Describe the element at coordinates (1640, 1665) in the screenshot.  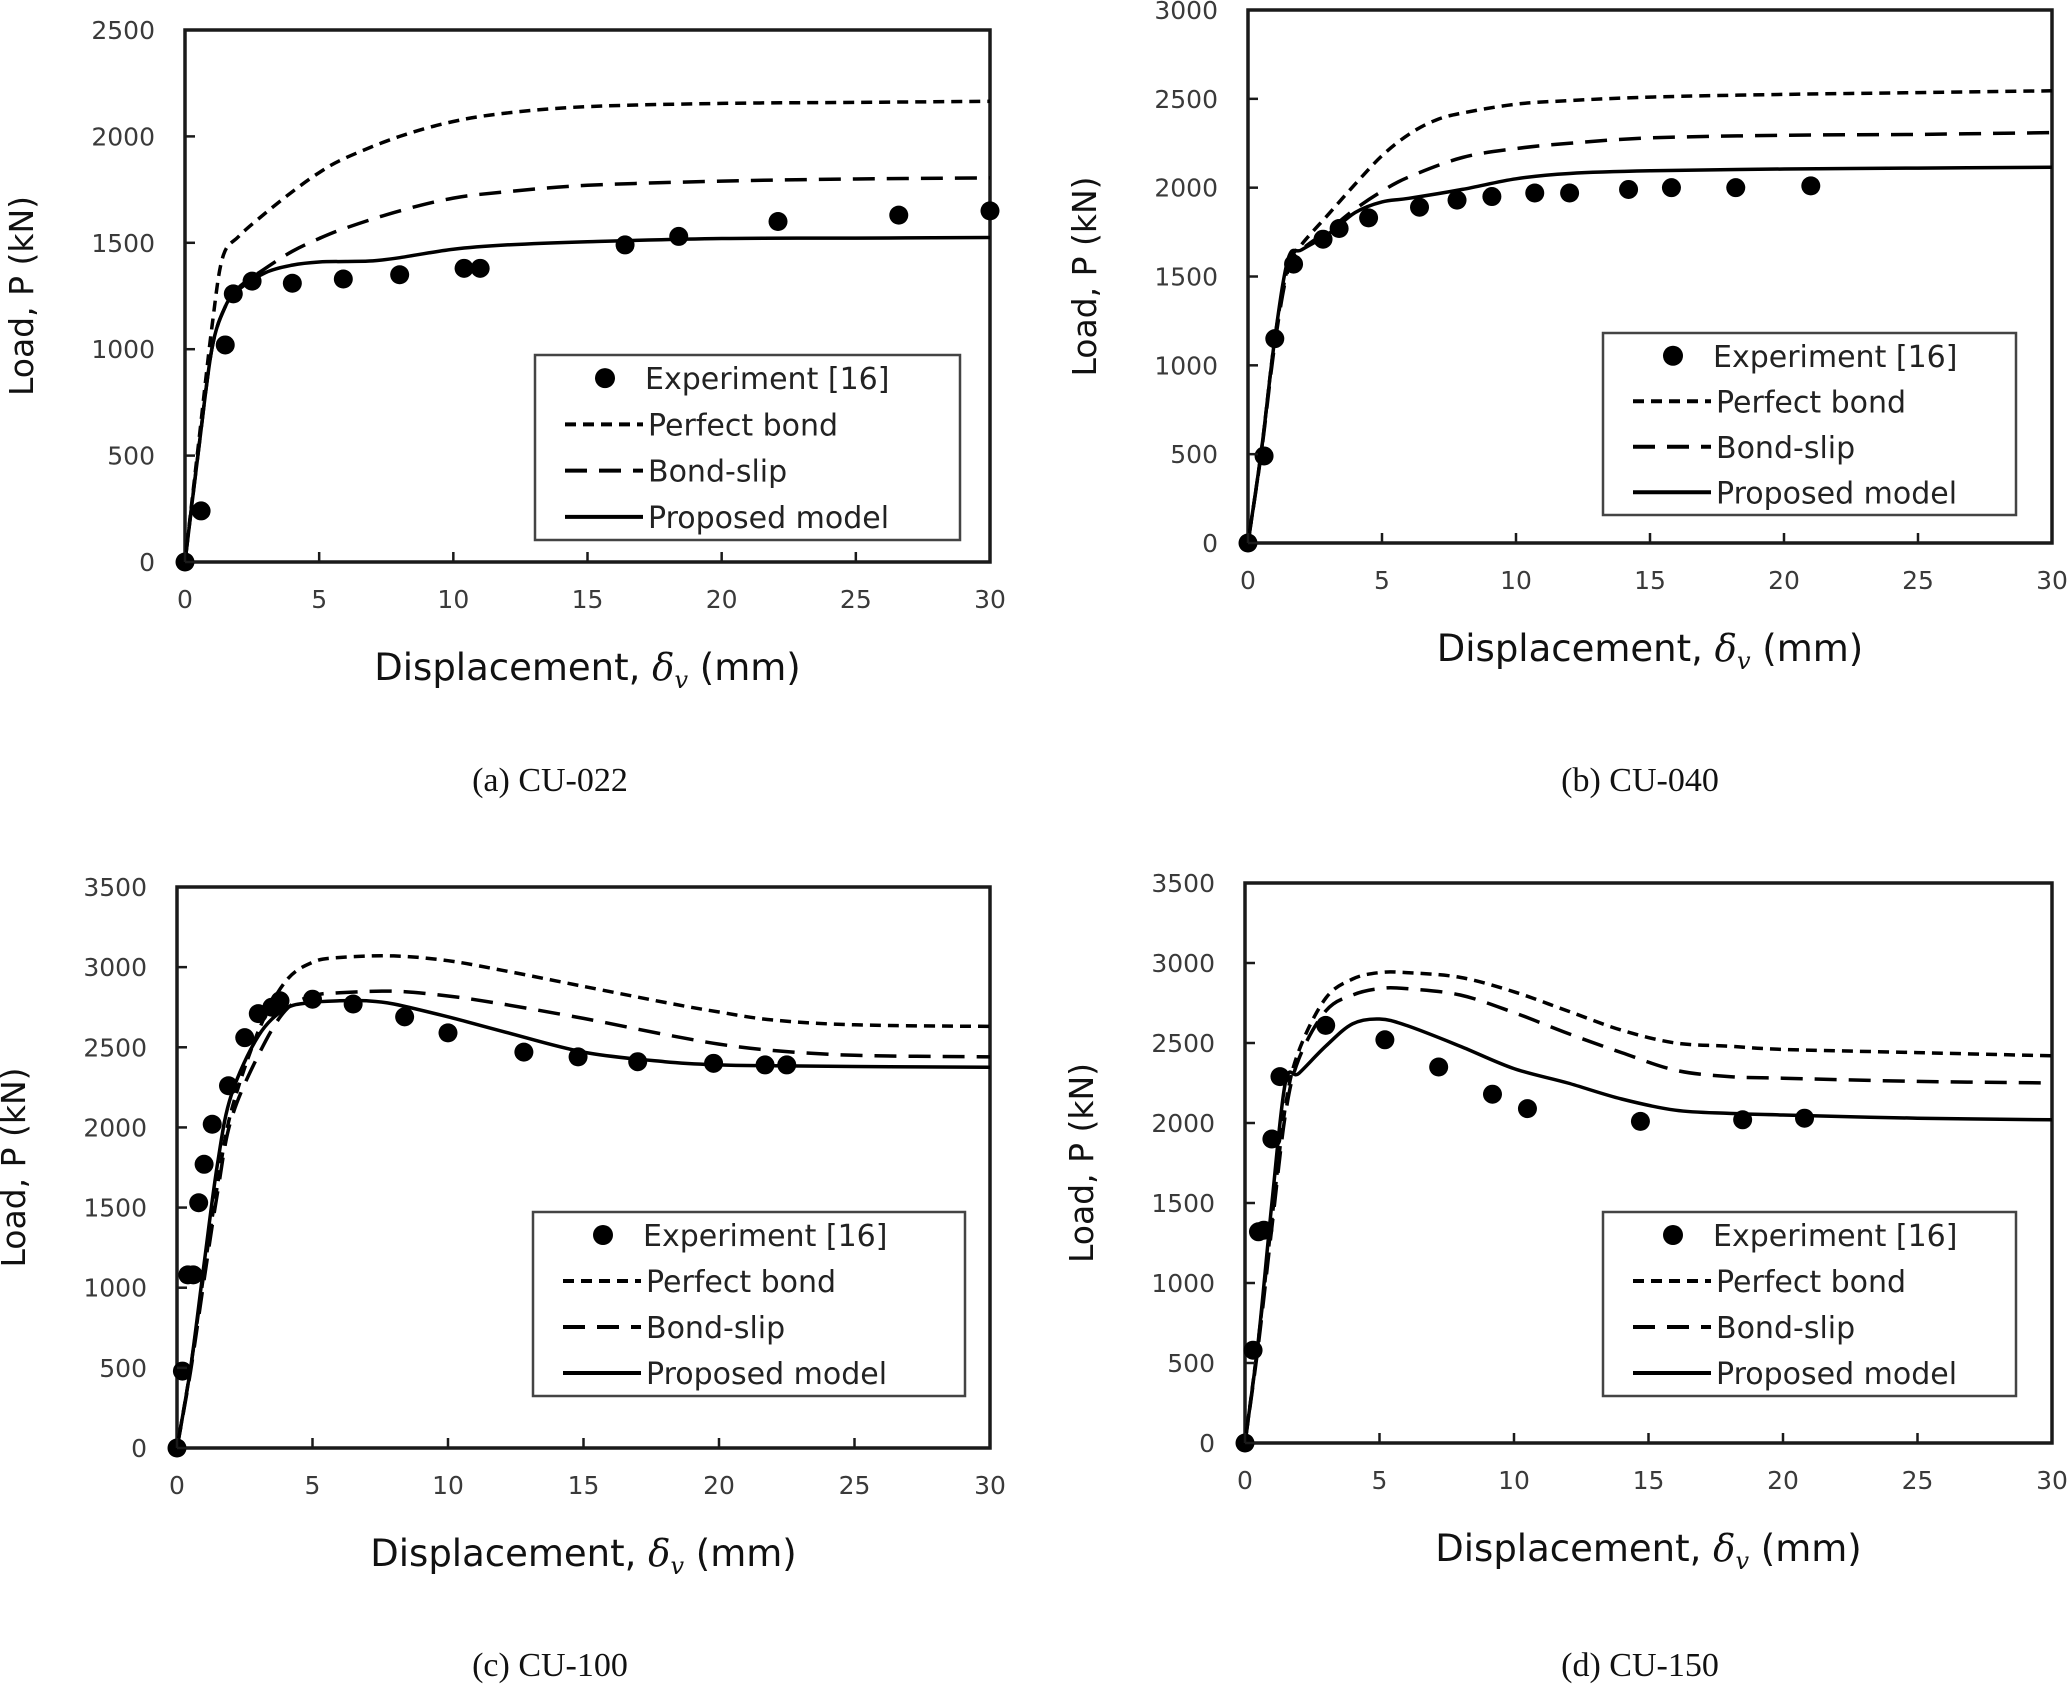
I see `panel-caption: (d) CU-150` at that location.